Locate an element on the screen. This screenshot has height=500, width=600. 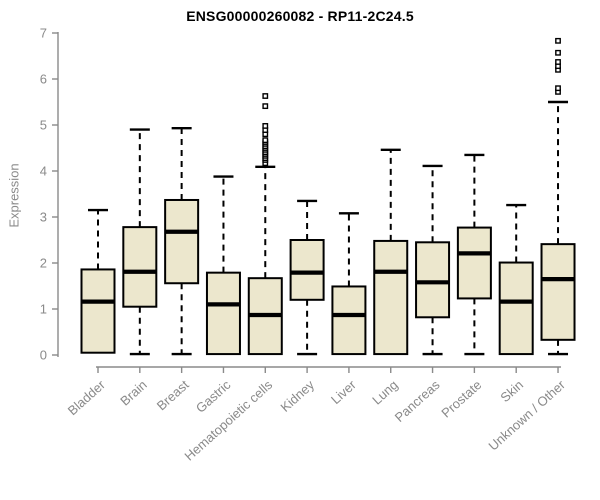
chart-title: ENSG00000260082 - RP11-2C24.5 is located at coordinates (300, 16).